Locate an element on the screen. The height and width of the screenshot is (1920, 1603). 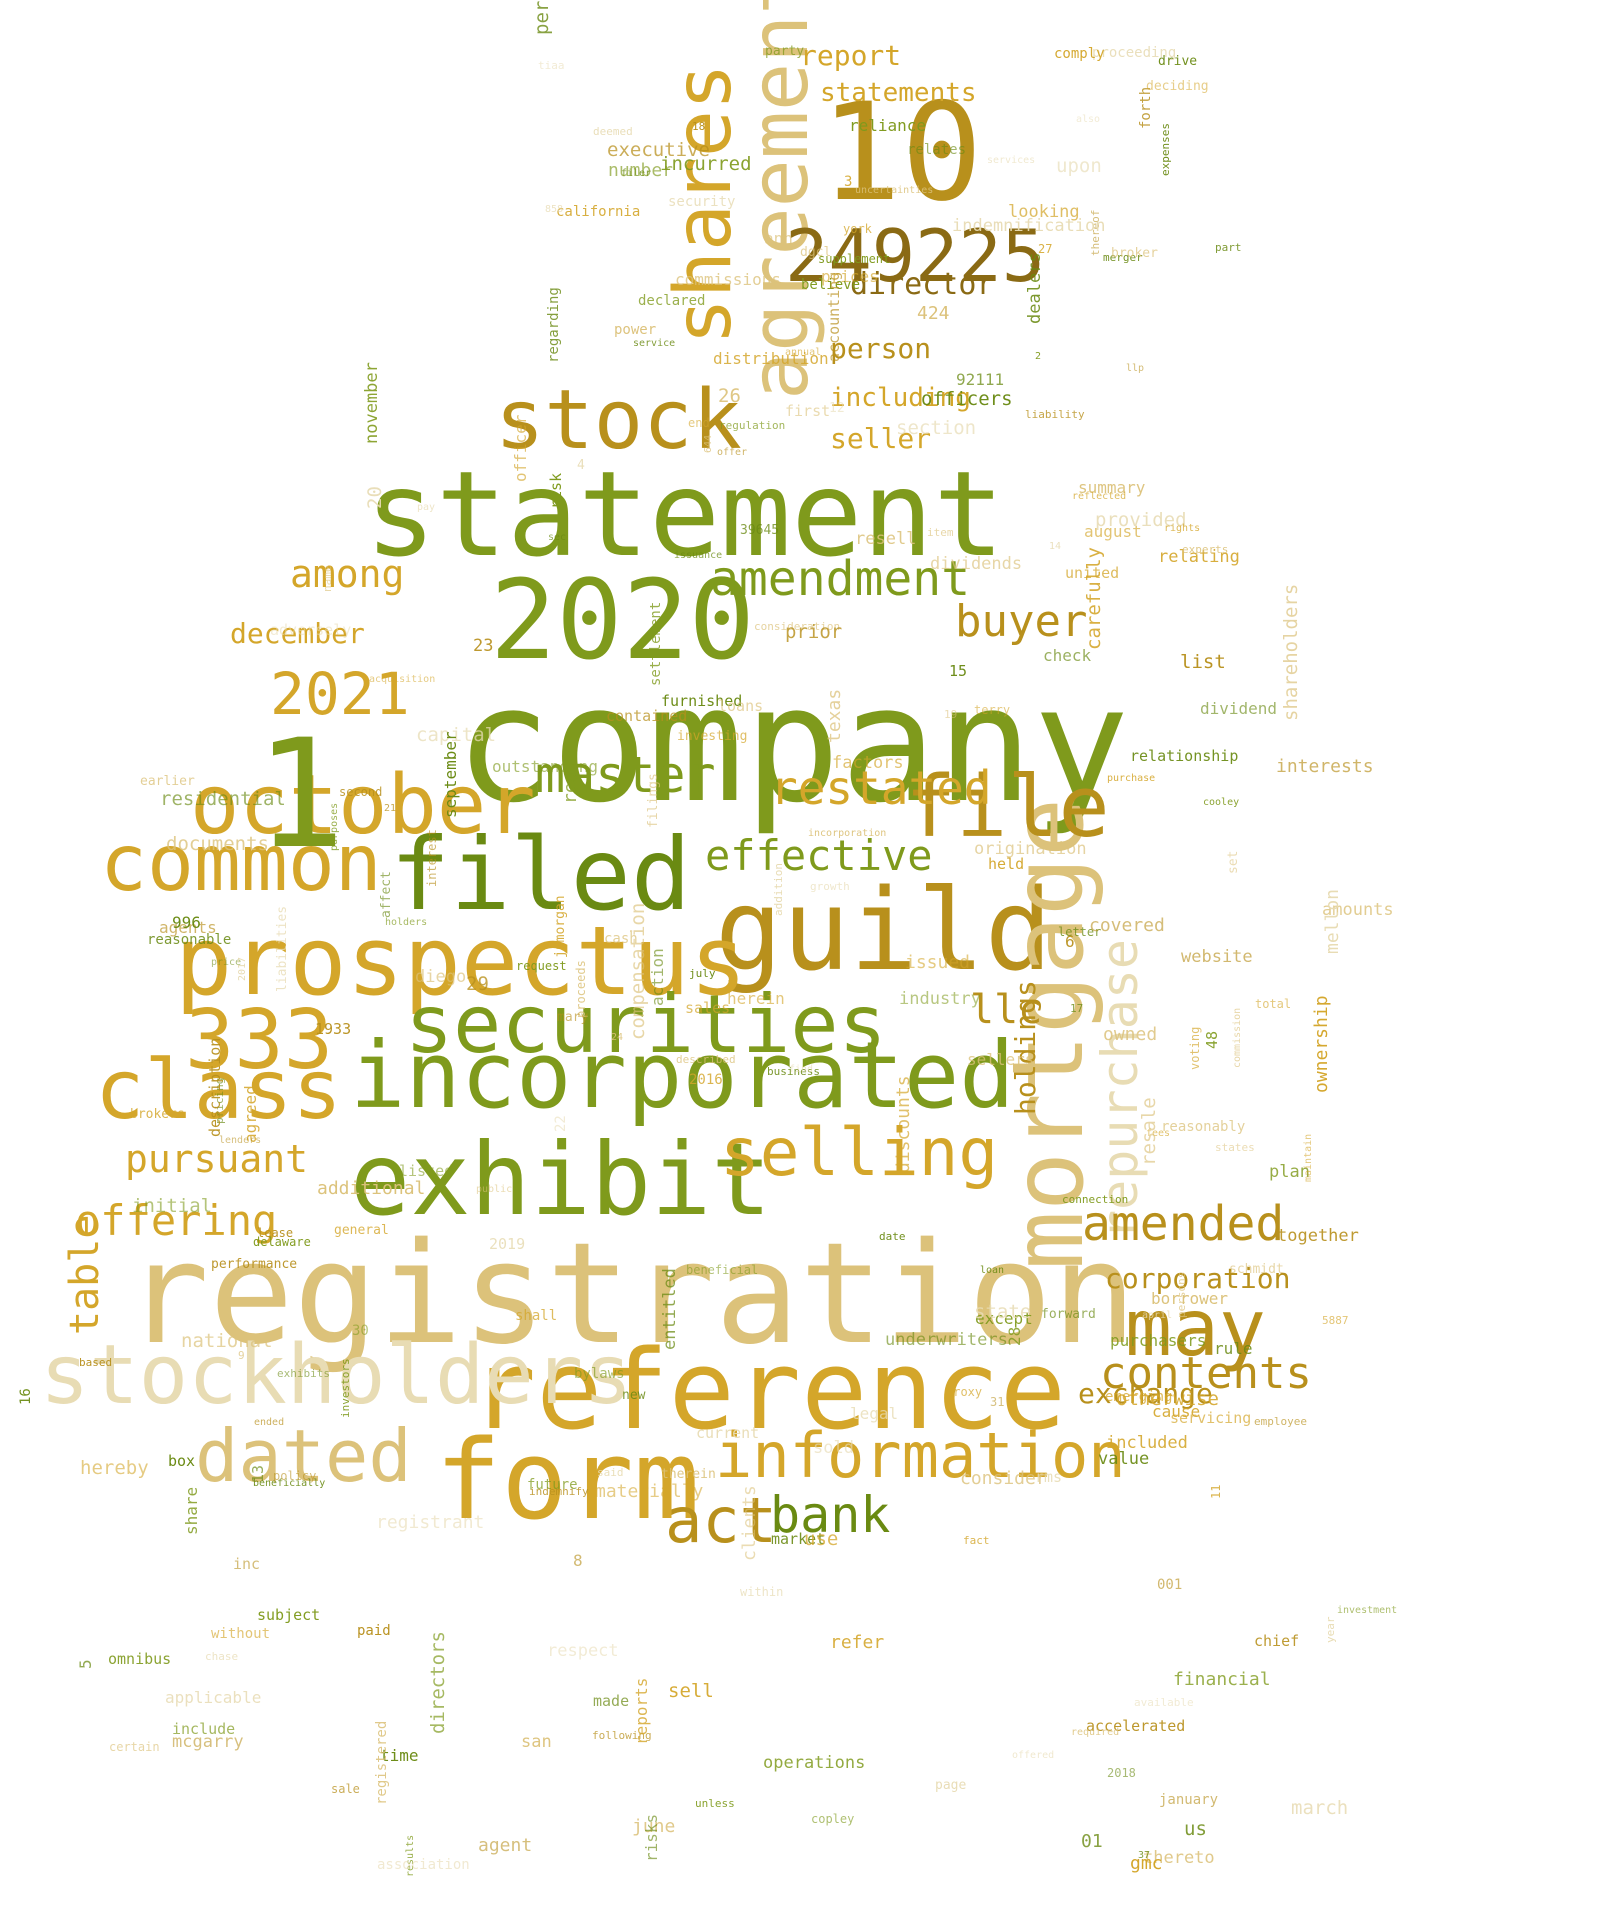
word-december: december is located at coordinates (297, 633).